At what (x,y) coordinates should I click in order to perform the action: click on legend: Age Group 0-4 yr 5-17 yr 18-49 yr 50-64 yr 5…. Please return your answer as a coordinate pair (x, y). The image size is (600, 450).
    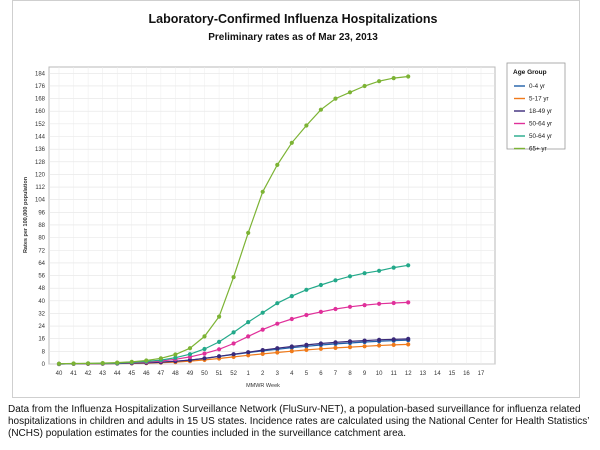
    Looking at the image, I should click on (536, 107).